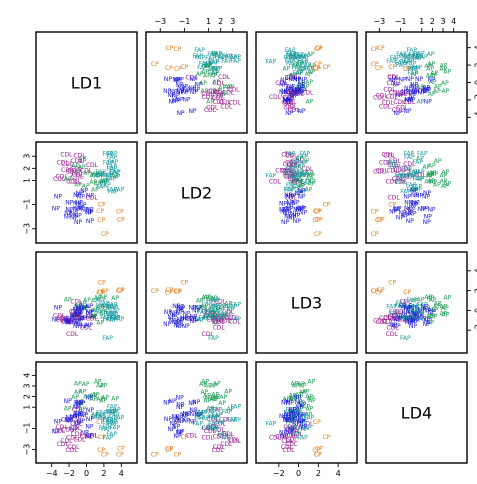 The height and width of the screenshot is (484, 477). What do you see at coordinates (401, 21) in the screenshot?
I see `x-tick-label: −1` at bounding box center [401, 21].